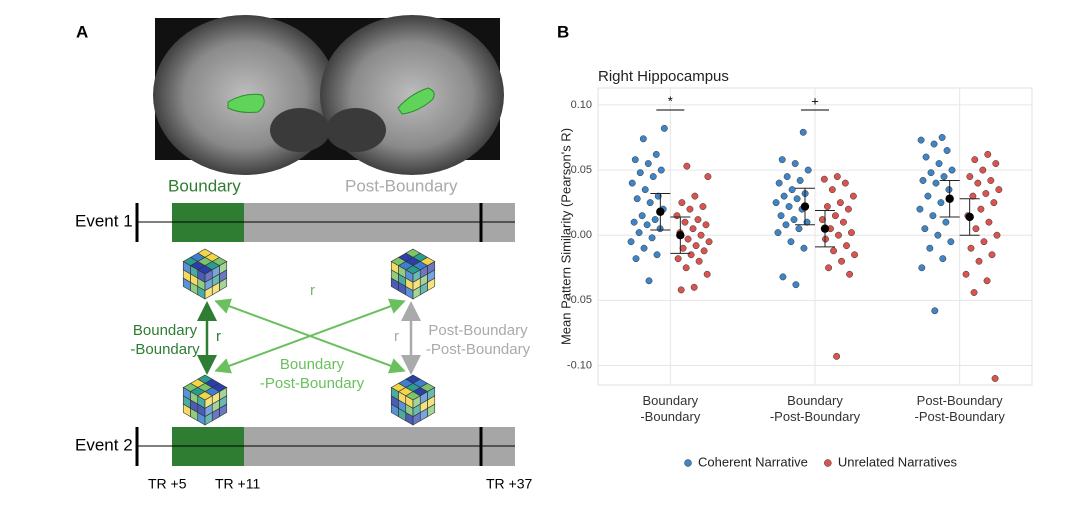 The image size is (1080, 510). Describe the element at coordinates (753, 461) in the screenshot. I see `legend-label: Coherent Narrative` at that location.